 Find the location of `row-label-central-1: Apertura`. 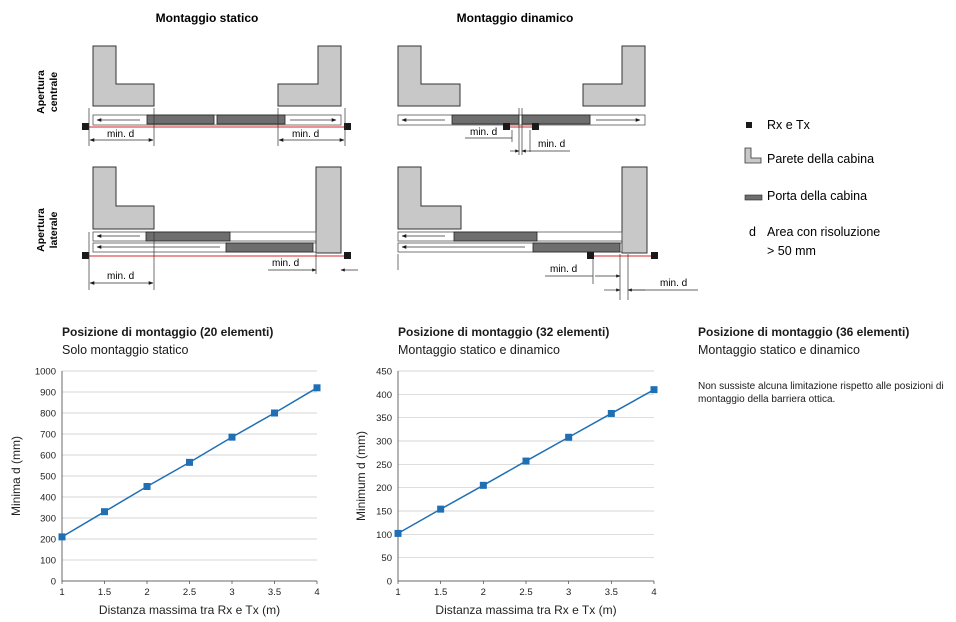

row-label-central-1: Apertura is located at coordinates (41, 92).